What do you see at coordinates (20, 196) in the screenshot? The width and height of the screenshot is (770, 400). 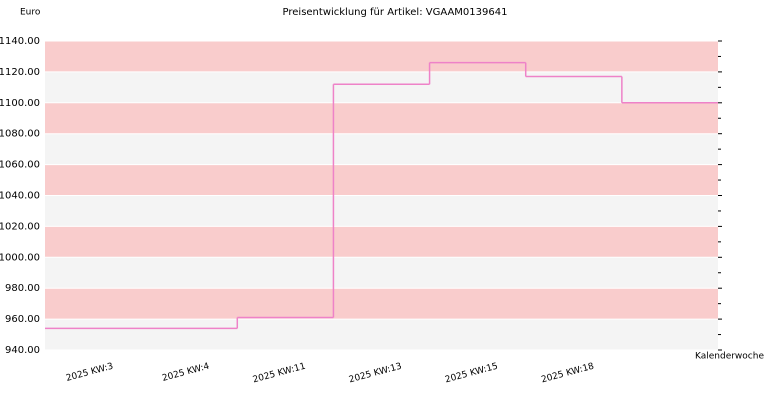 I see `y-tick-label: 1040.00` at bounding box center [20, 196].